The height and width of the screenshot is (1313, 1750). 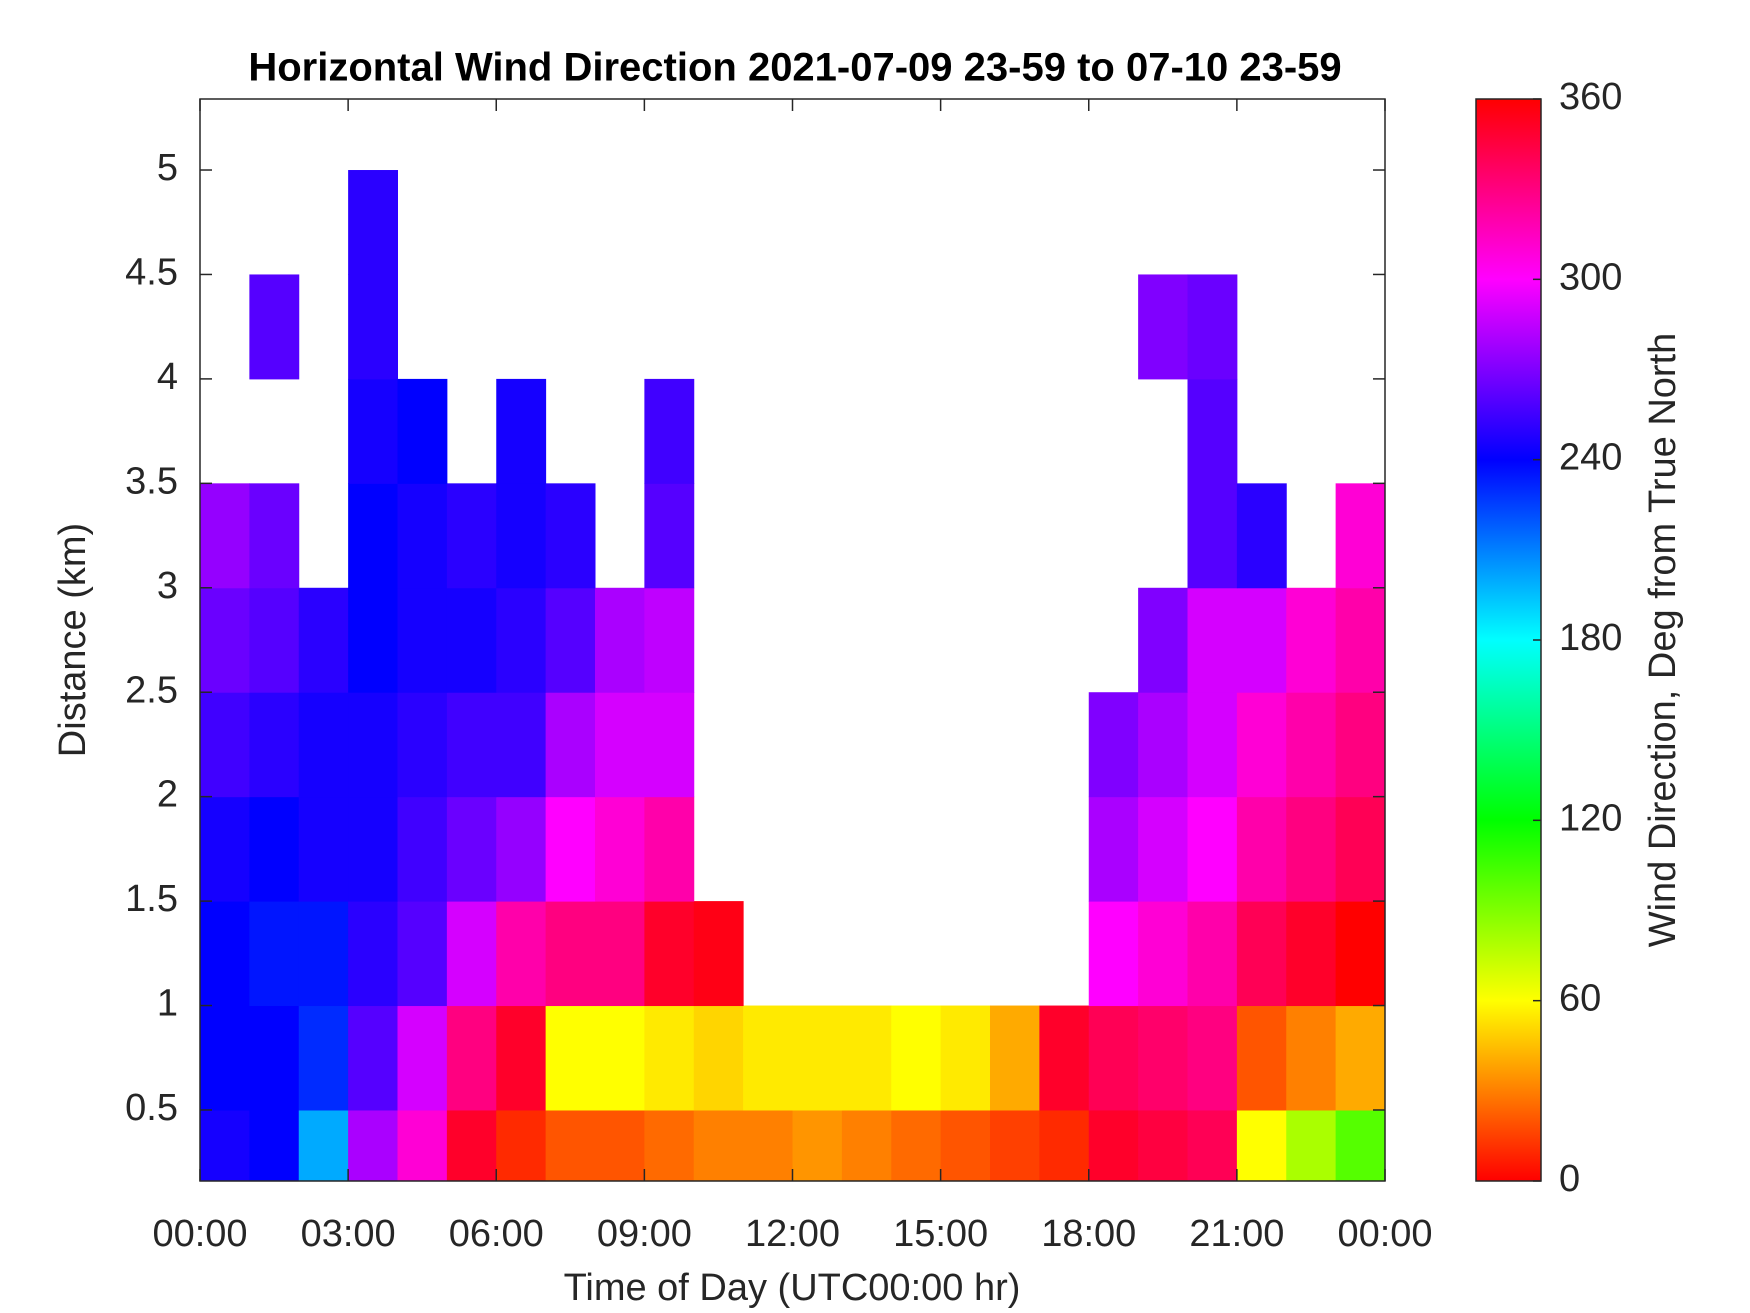 What do you see at coordinates (496, 1234) in the screenshot?
I see `x-tick-label: 06:00` at bounding box center [496, 1234].